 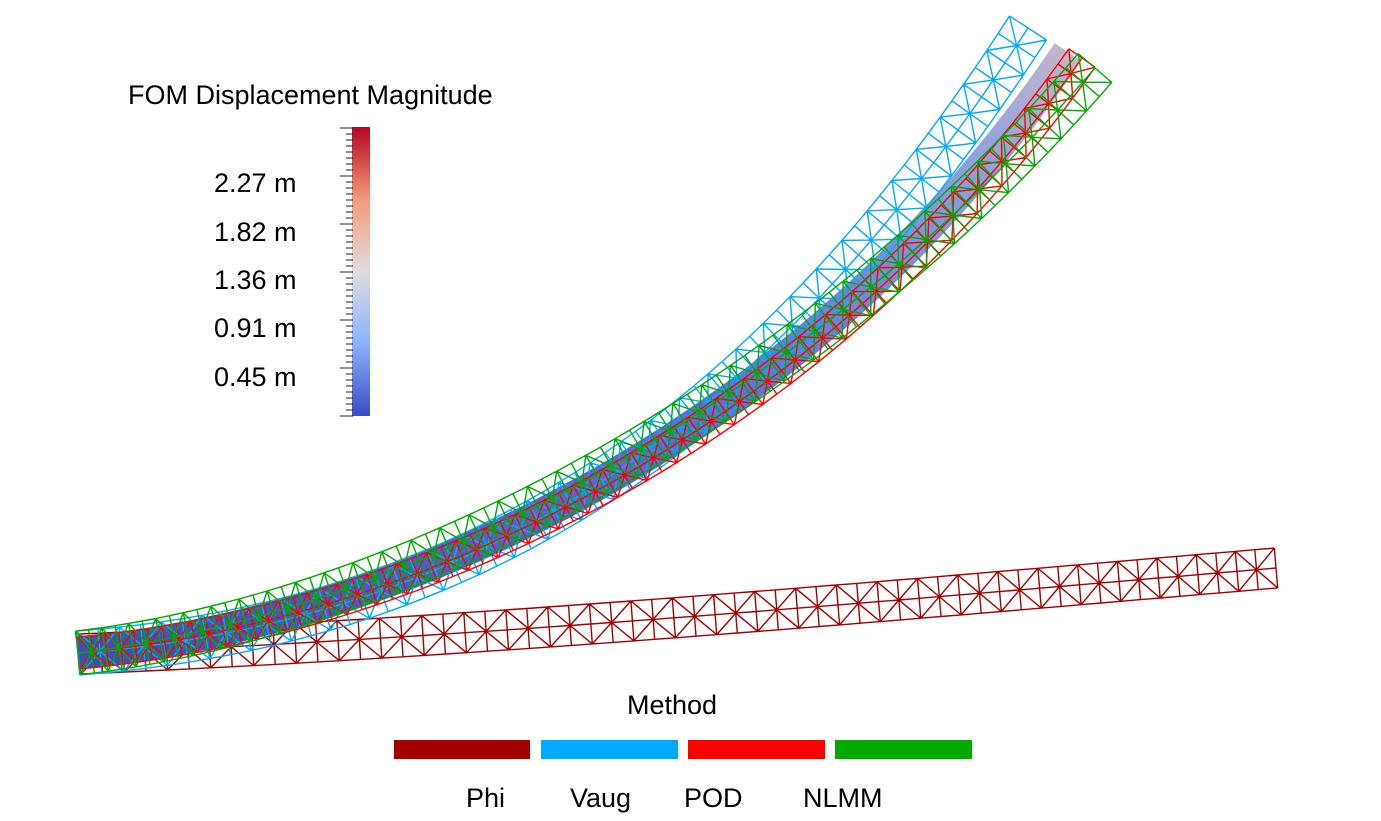 What do you see at coordinates (346, 272) in the screenshot?
I see `colorbar-ticks` at bounding box center [346, 272].